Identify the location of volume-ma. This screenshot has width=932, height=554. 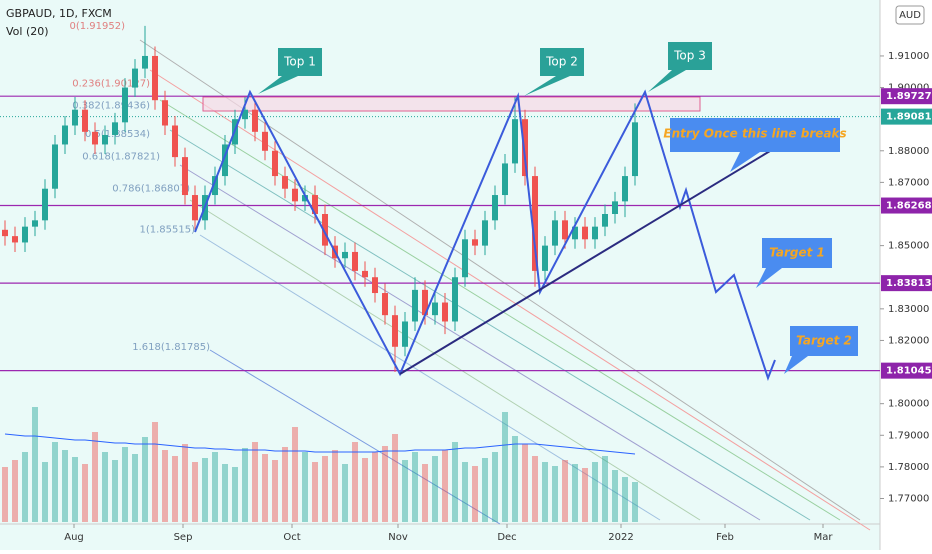
(320, 444).